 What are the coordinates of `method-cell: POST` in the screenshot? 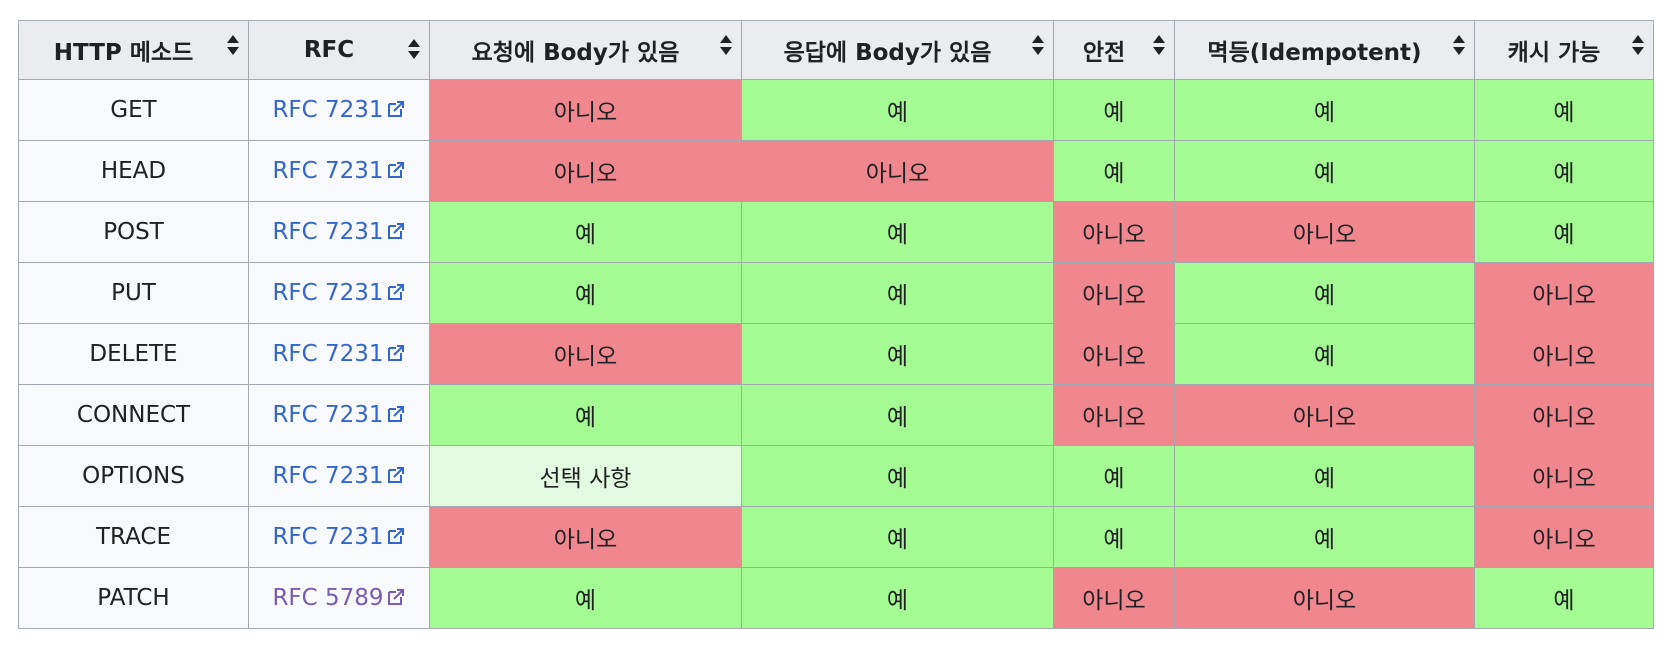 It's located at (133, 232).